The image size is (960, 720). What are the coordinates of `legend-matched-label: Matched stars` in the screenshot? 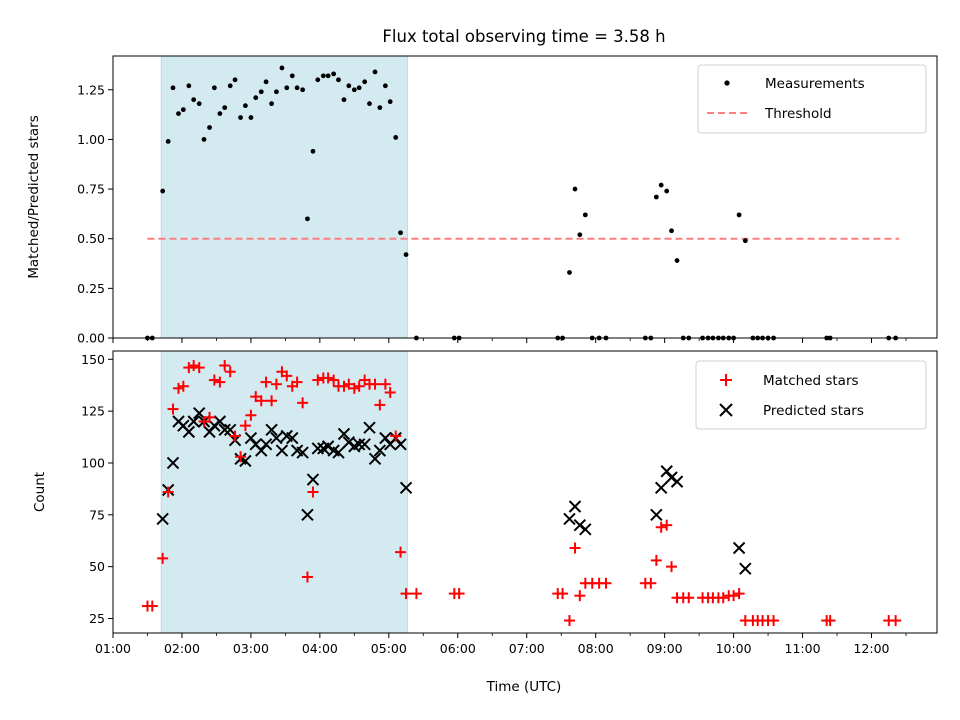 It's located at (811, 381).